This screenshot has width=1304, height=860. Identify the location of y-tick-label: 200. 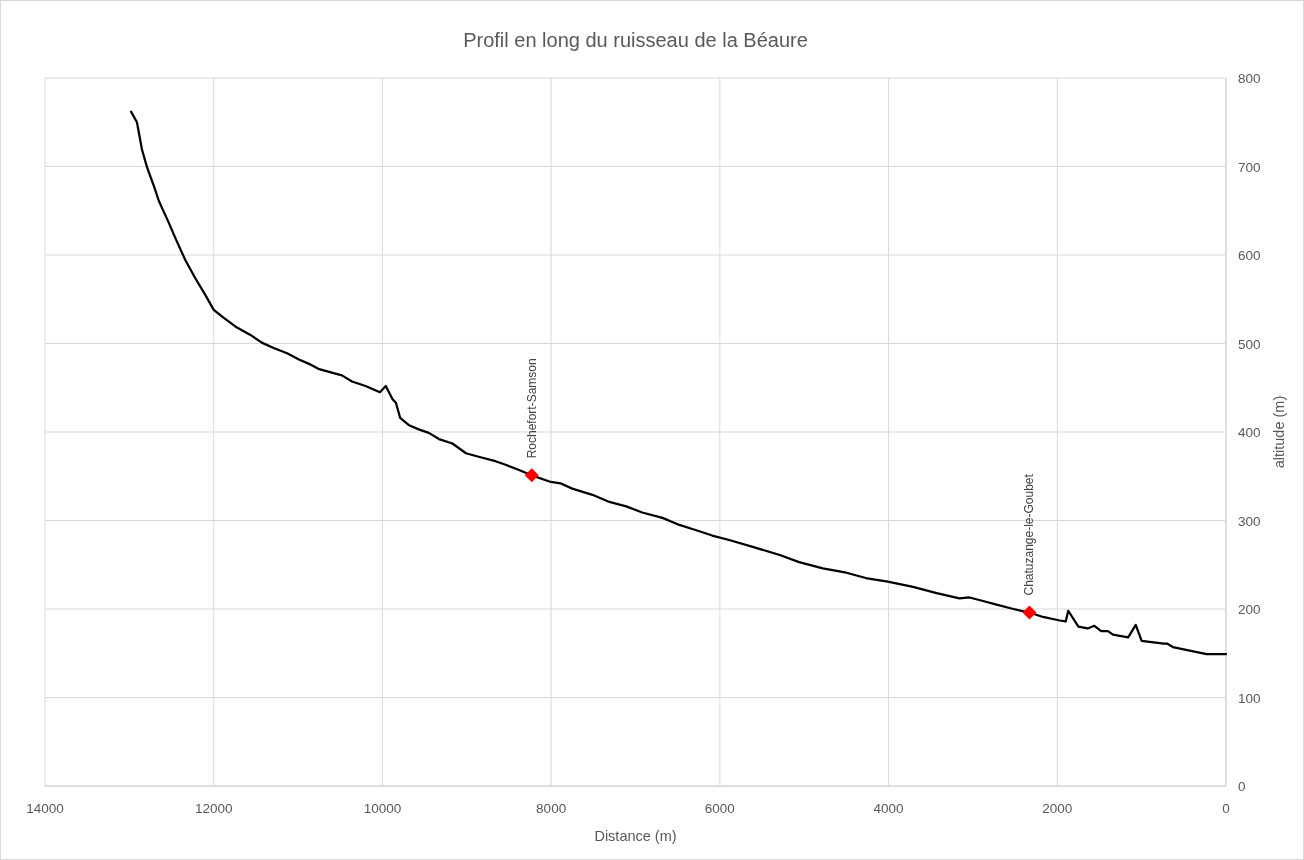
(1249, 609).